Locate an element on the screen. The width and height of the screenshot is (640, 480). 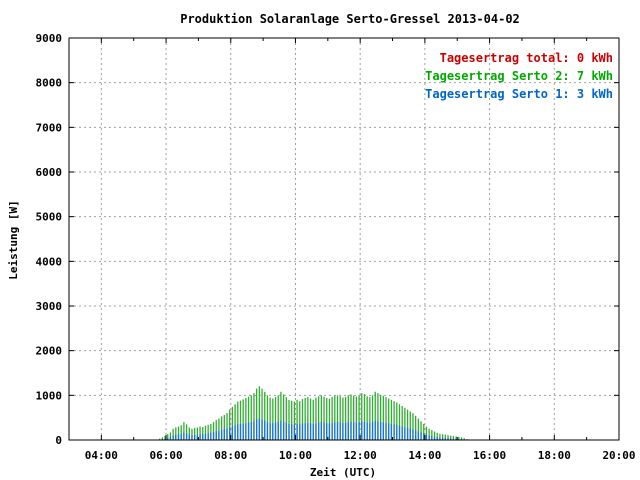
y-tick-label: 3000 is located at coordinates (49, 306).